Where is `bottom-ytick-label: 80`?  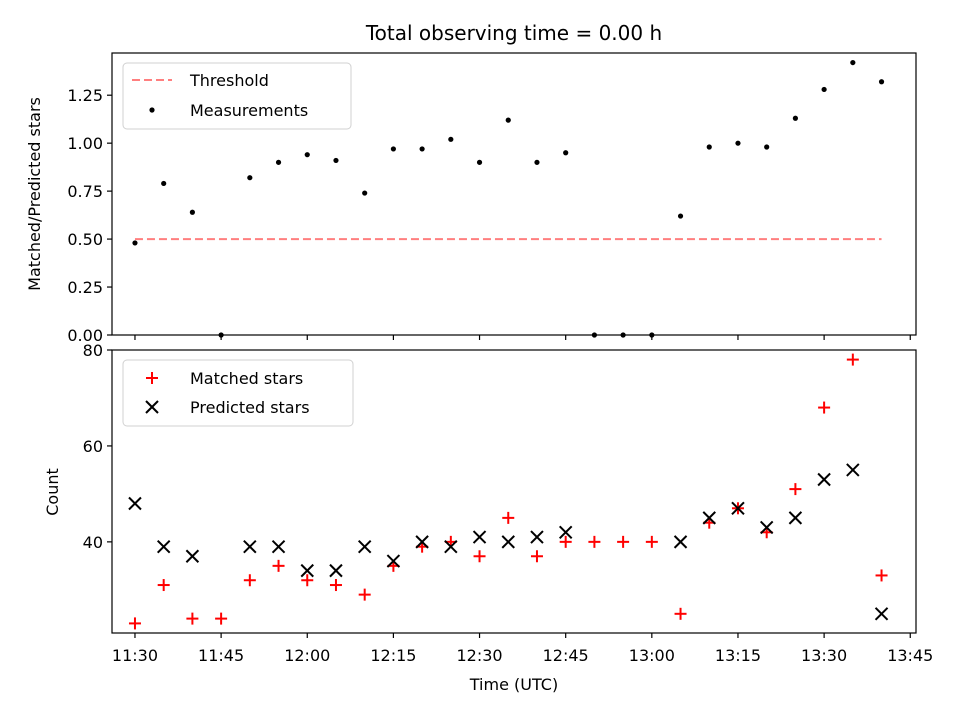
bottom-ytick-label: 80 is located at coordinates (93, 350).